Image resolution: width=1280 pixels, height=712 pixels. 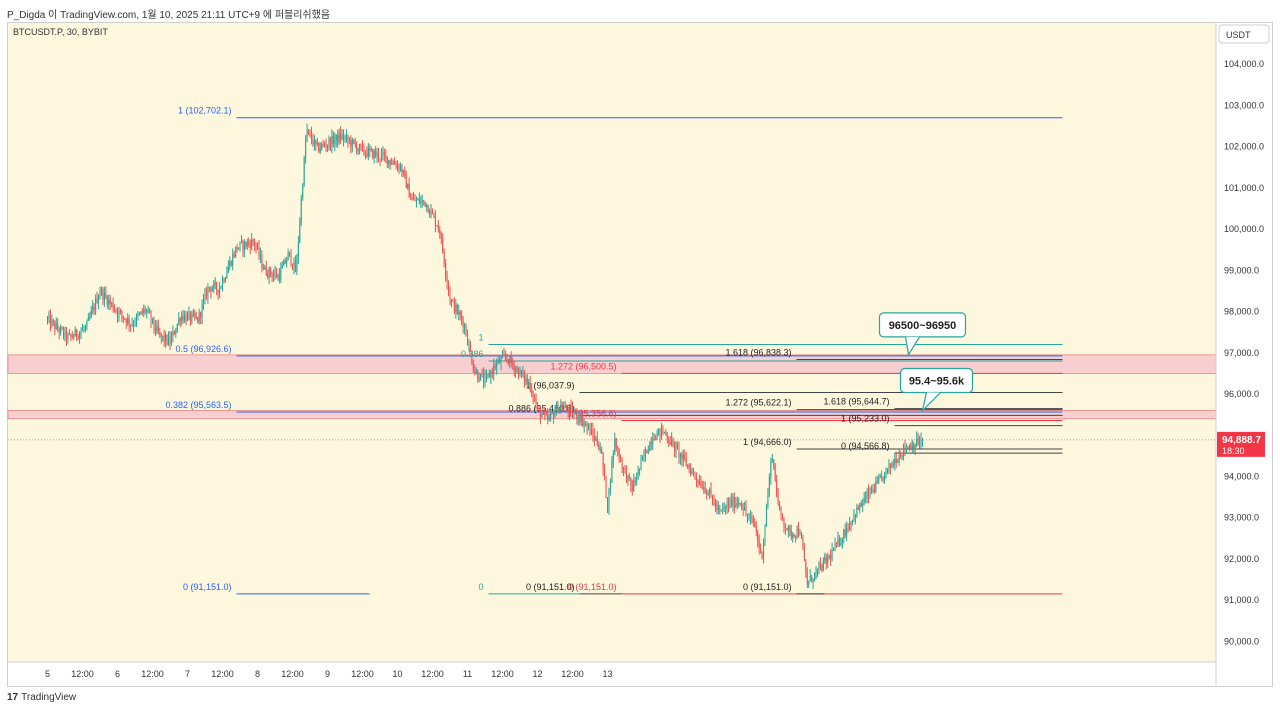 I want to click on tradingview-logo-icon: 17, so click(x=13, y=697).